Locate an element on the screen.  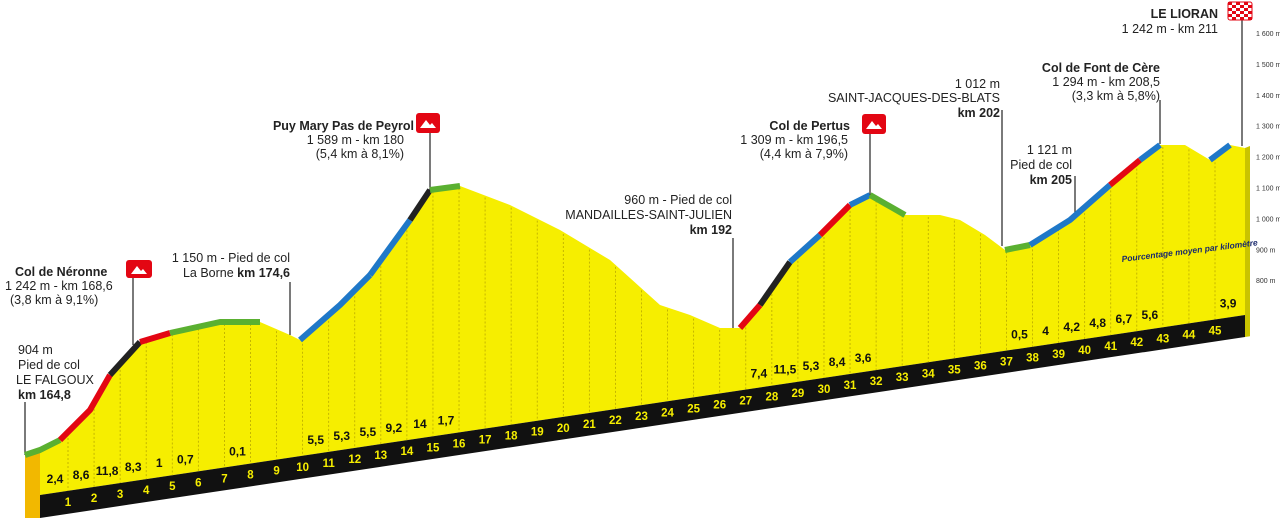
gradient-label: 2,4 is located at coordinates (55, 479).